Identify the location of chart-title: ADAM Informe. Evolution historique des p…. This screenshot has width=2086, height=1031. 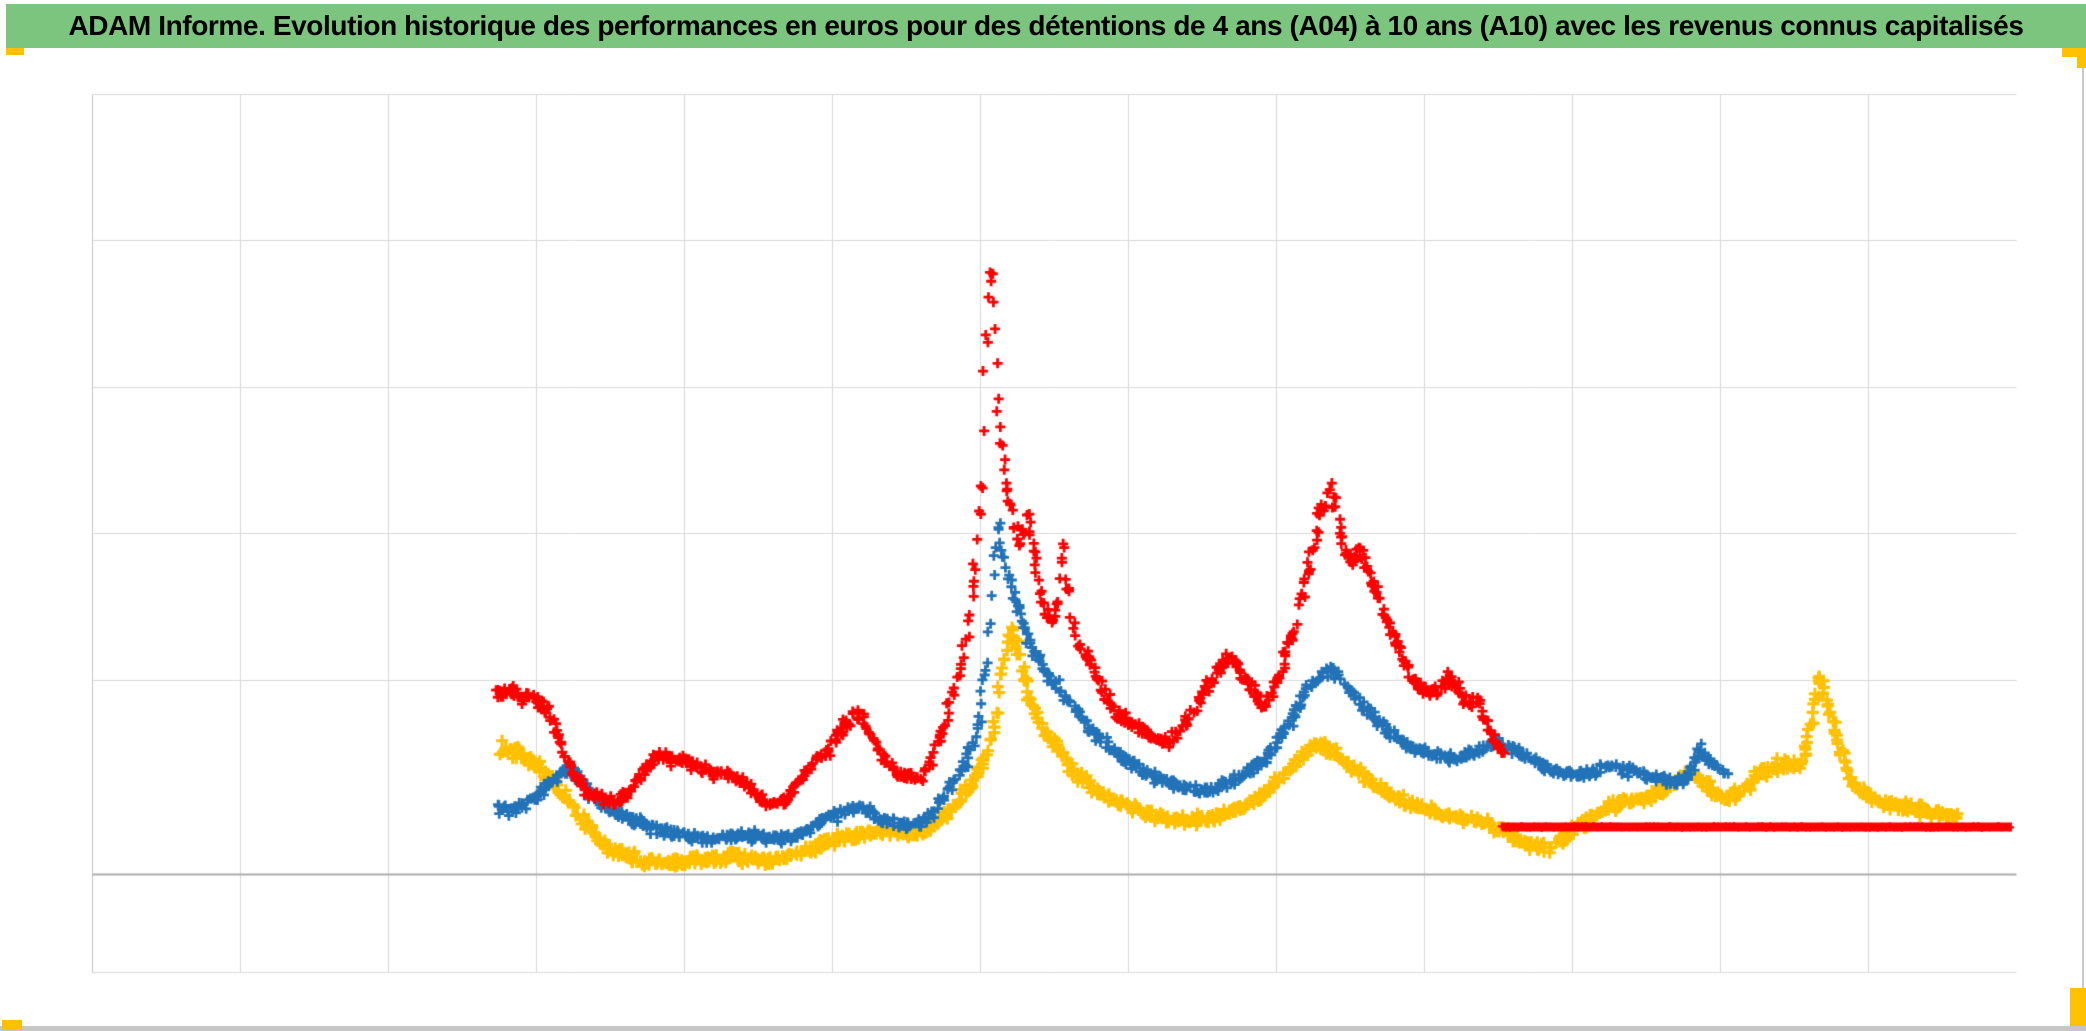
(1046, 25).